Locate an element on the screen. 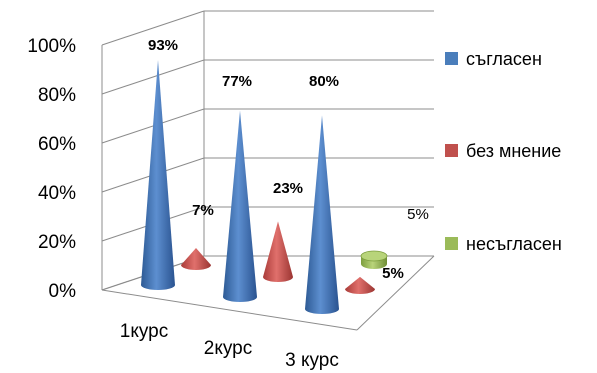 The image size is (597, 373). data-label: 80% is located at coordinates (324, 81).